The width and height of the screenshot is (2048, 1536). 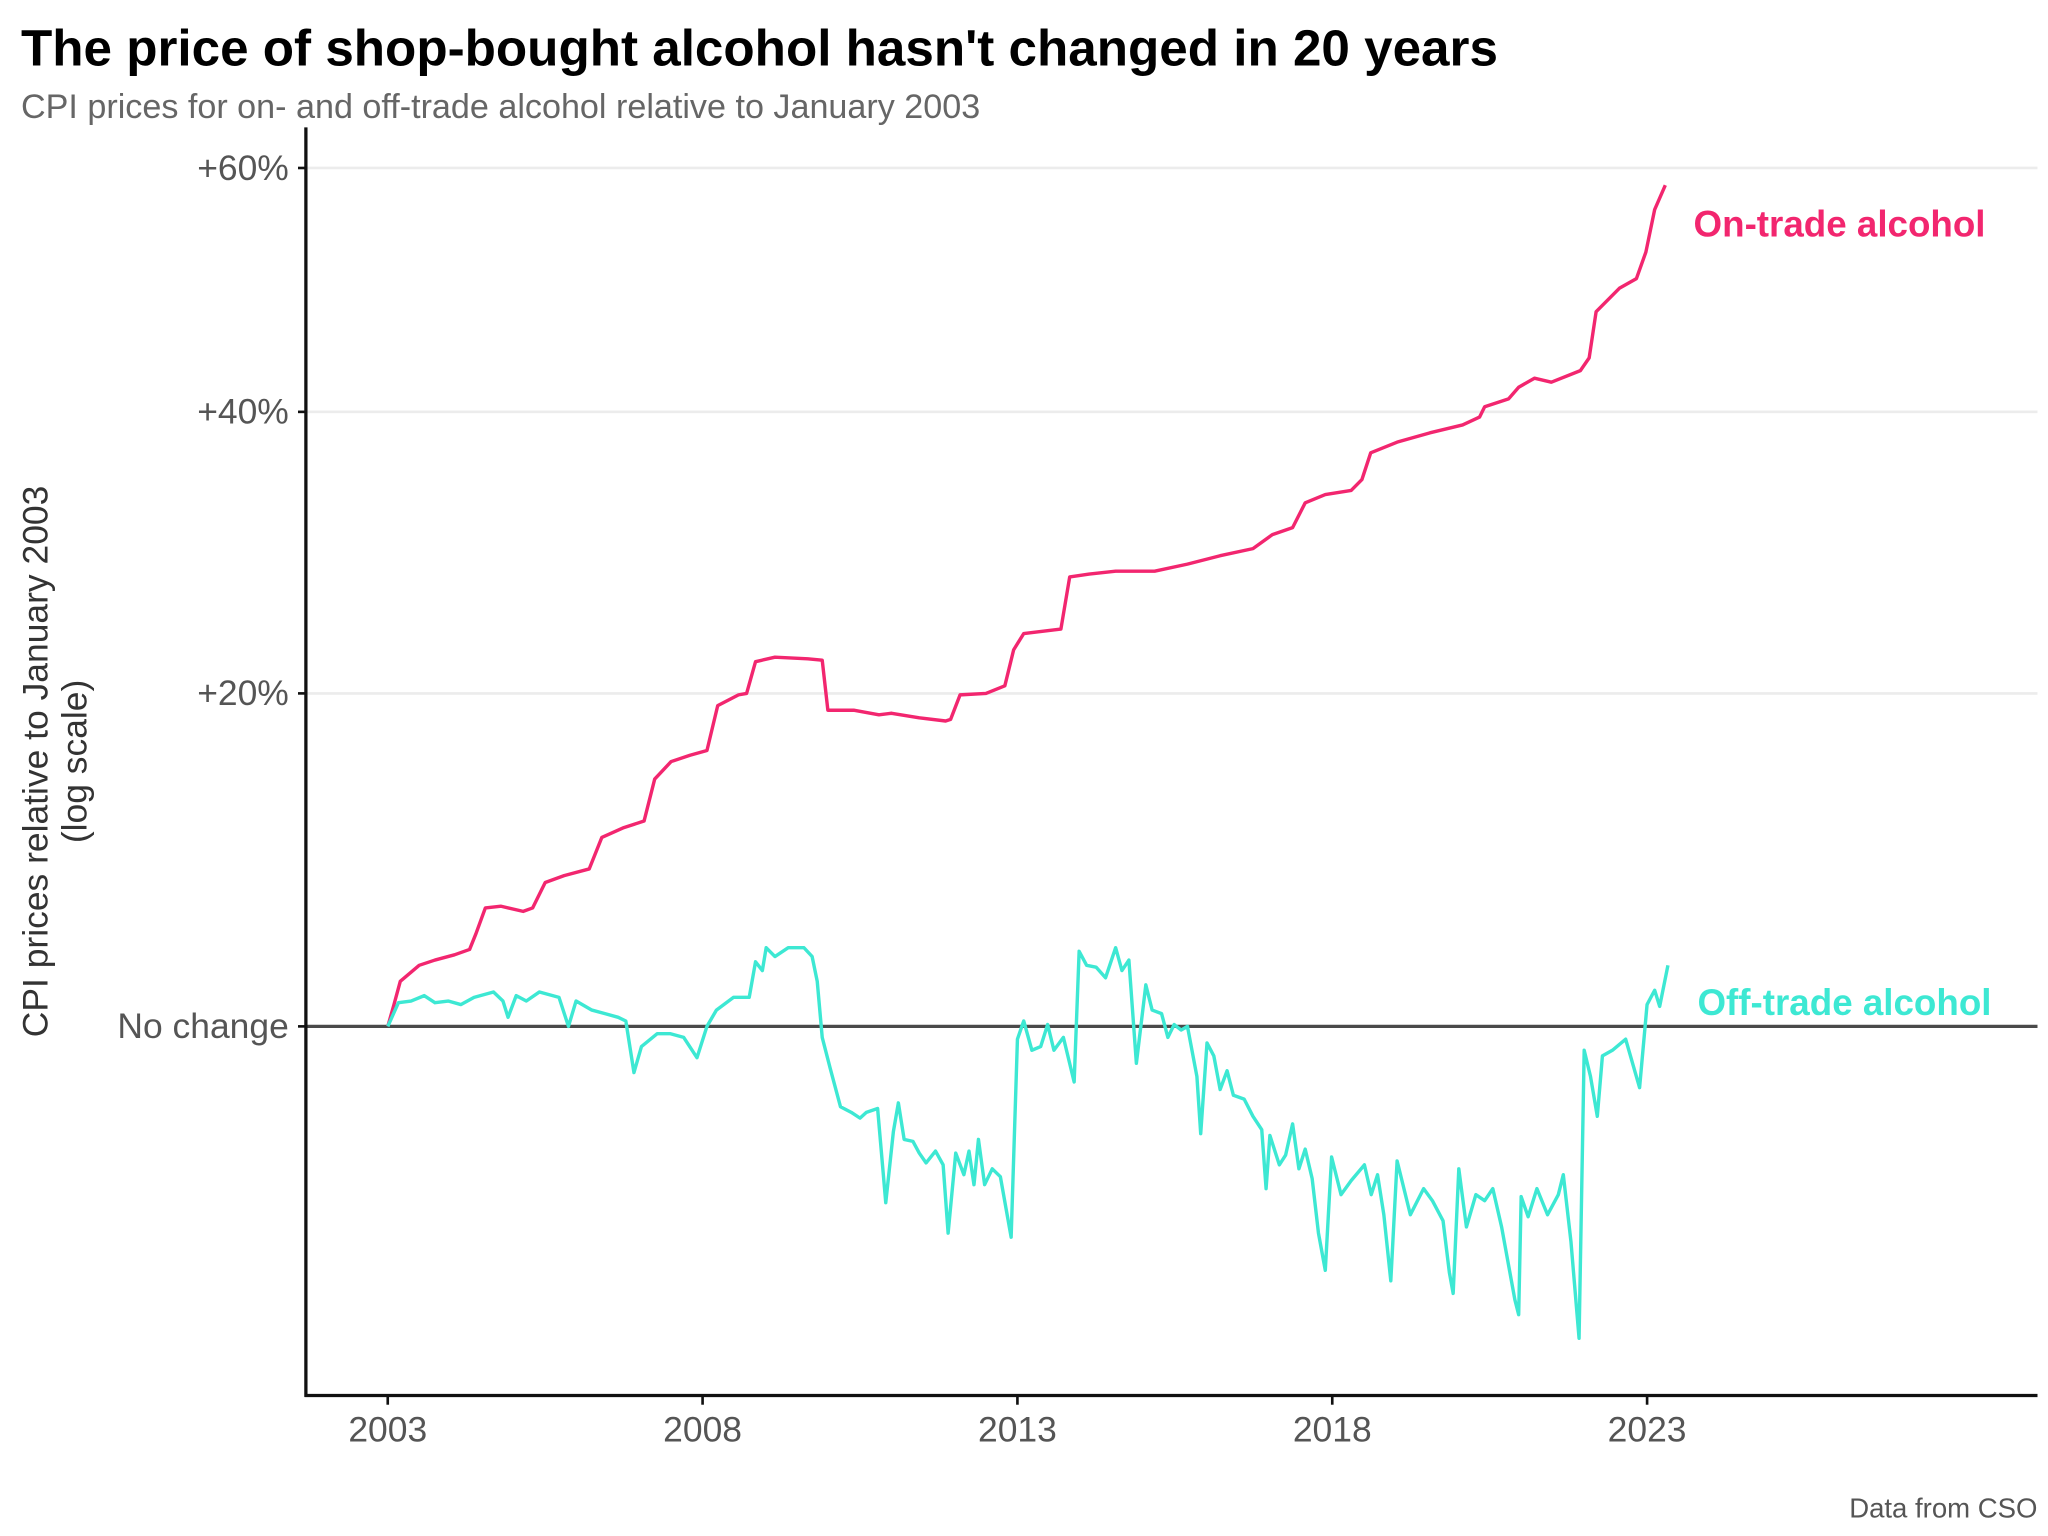 I want to click on x-axis-ticks: 2003 2008 2013 2018 2023, so click(x=1017, y=1422).